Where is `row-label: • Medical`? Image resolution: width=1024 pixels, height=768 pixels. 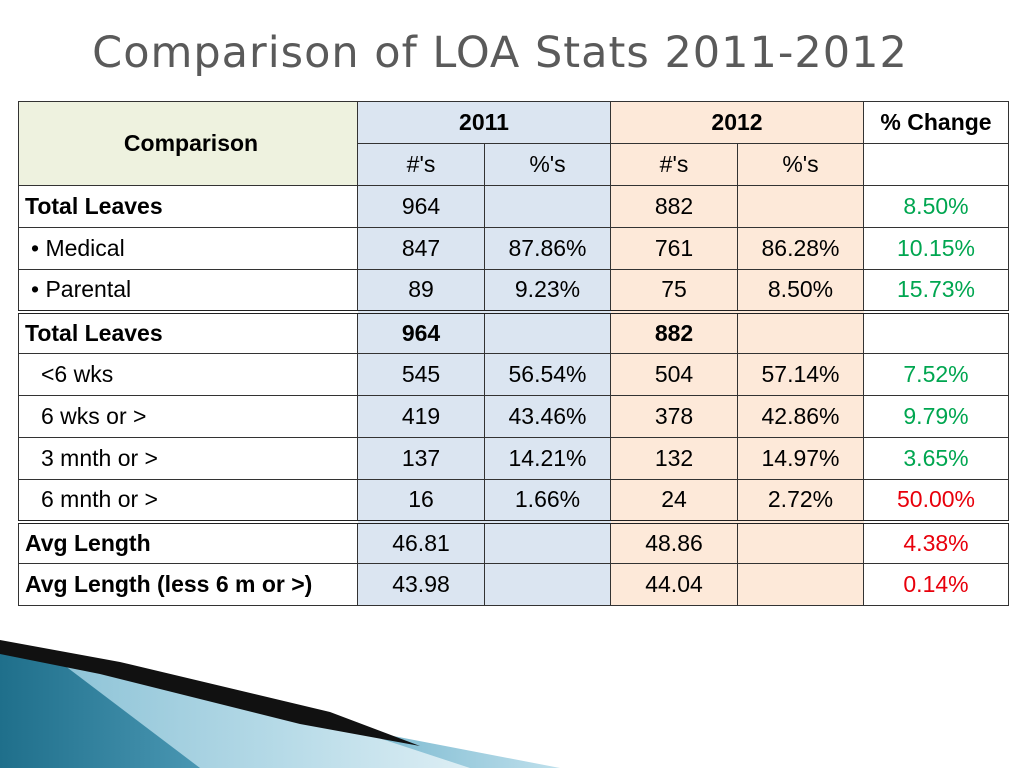 row-label: • Medical is located at coordinates (188, 248).